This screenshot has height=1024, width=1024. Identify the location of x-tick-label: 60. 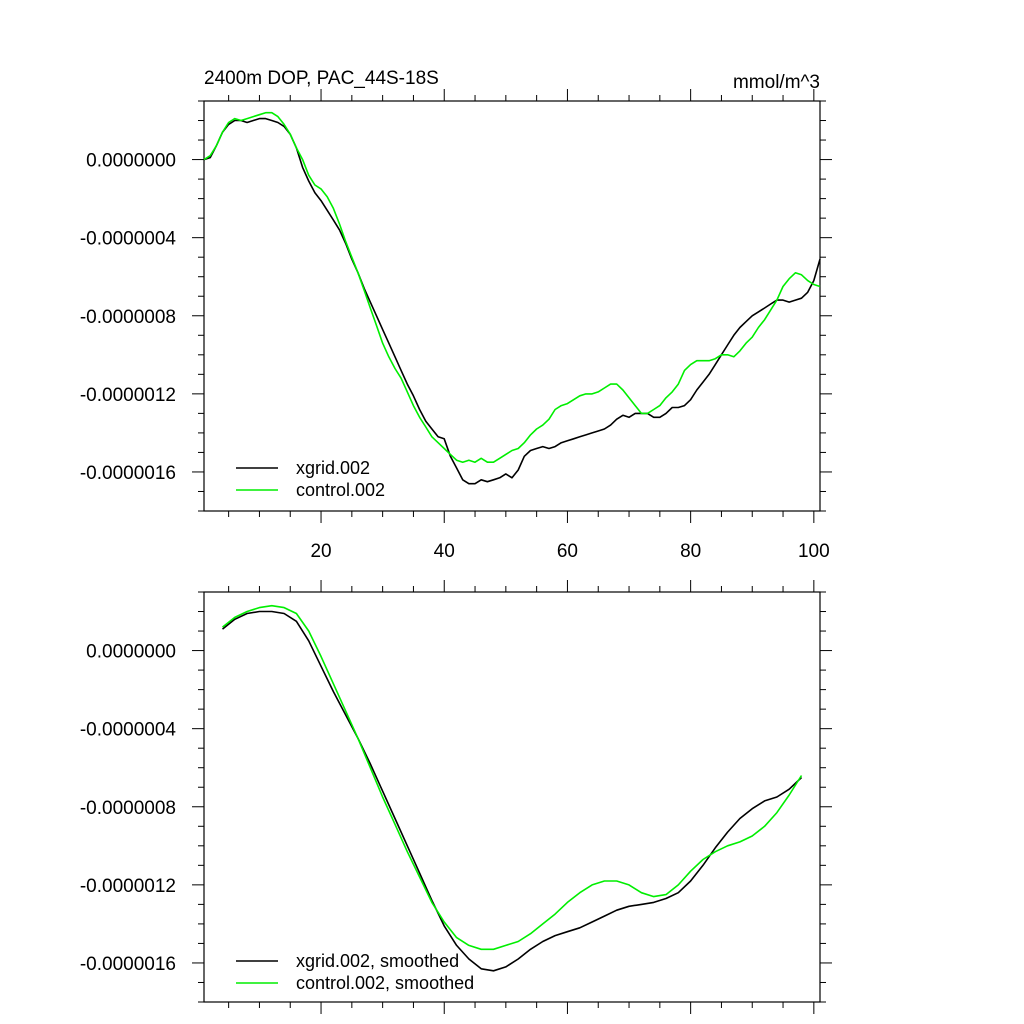
(567, 551).